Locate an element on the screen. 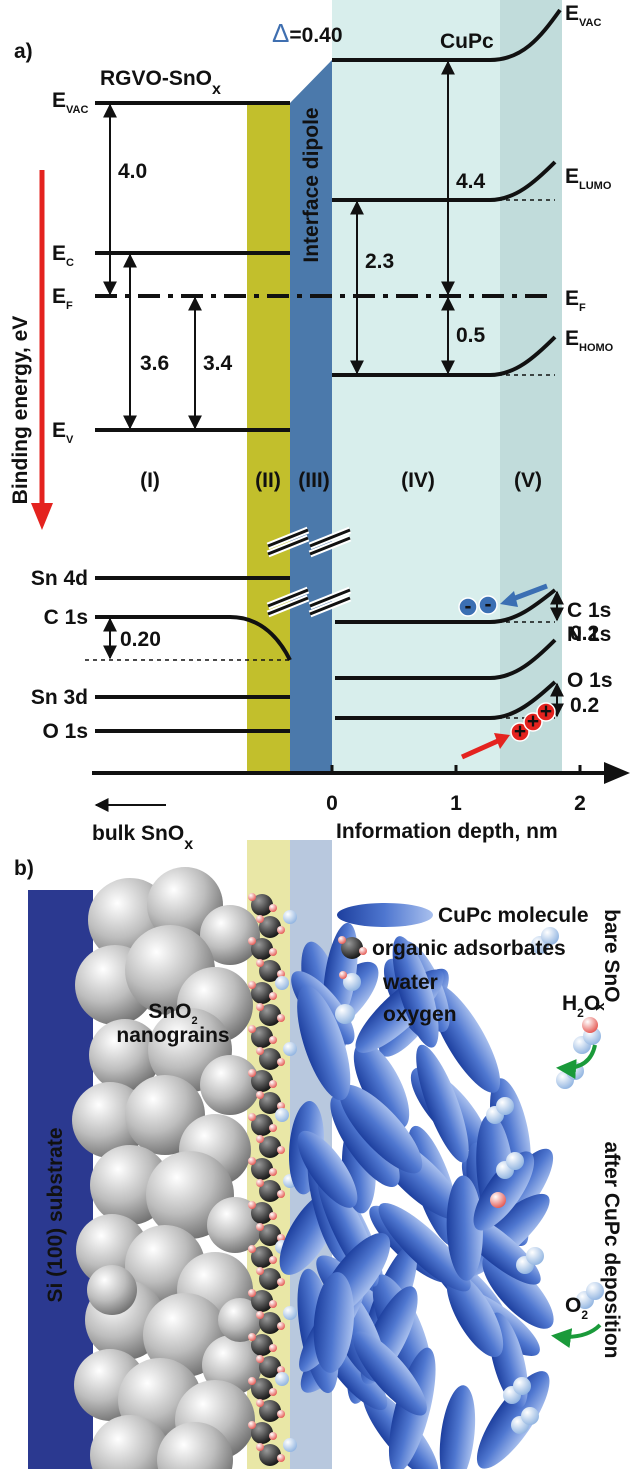 This screenshot has height=1469, width=640. grains-label-main: SnO is located at coordinates (169, 1011).